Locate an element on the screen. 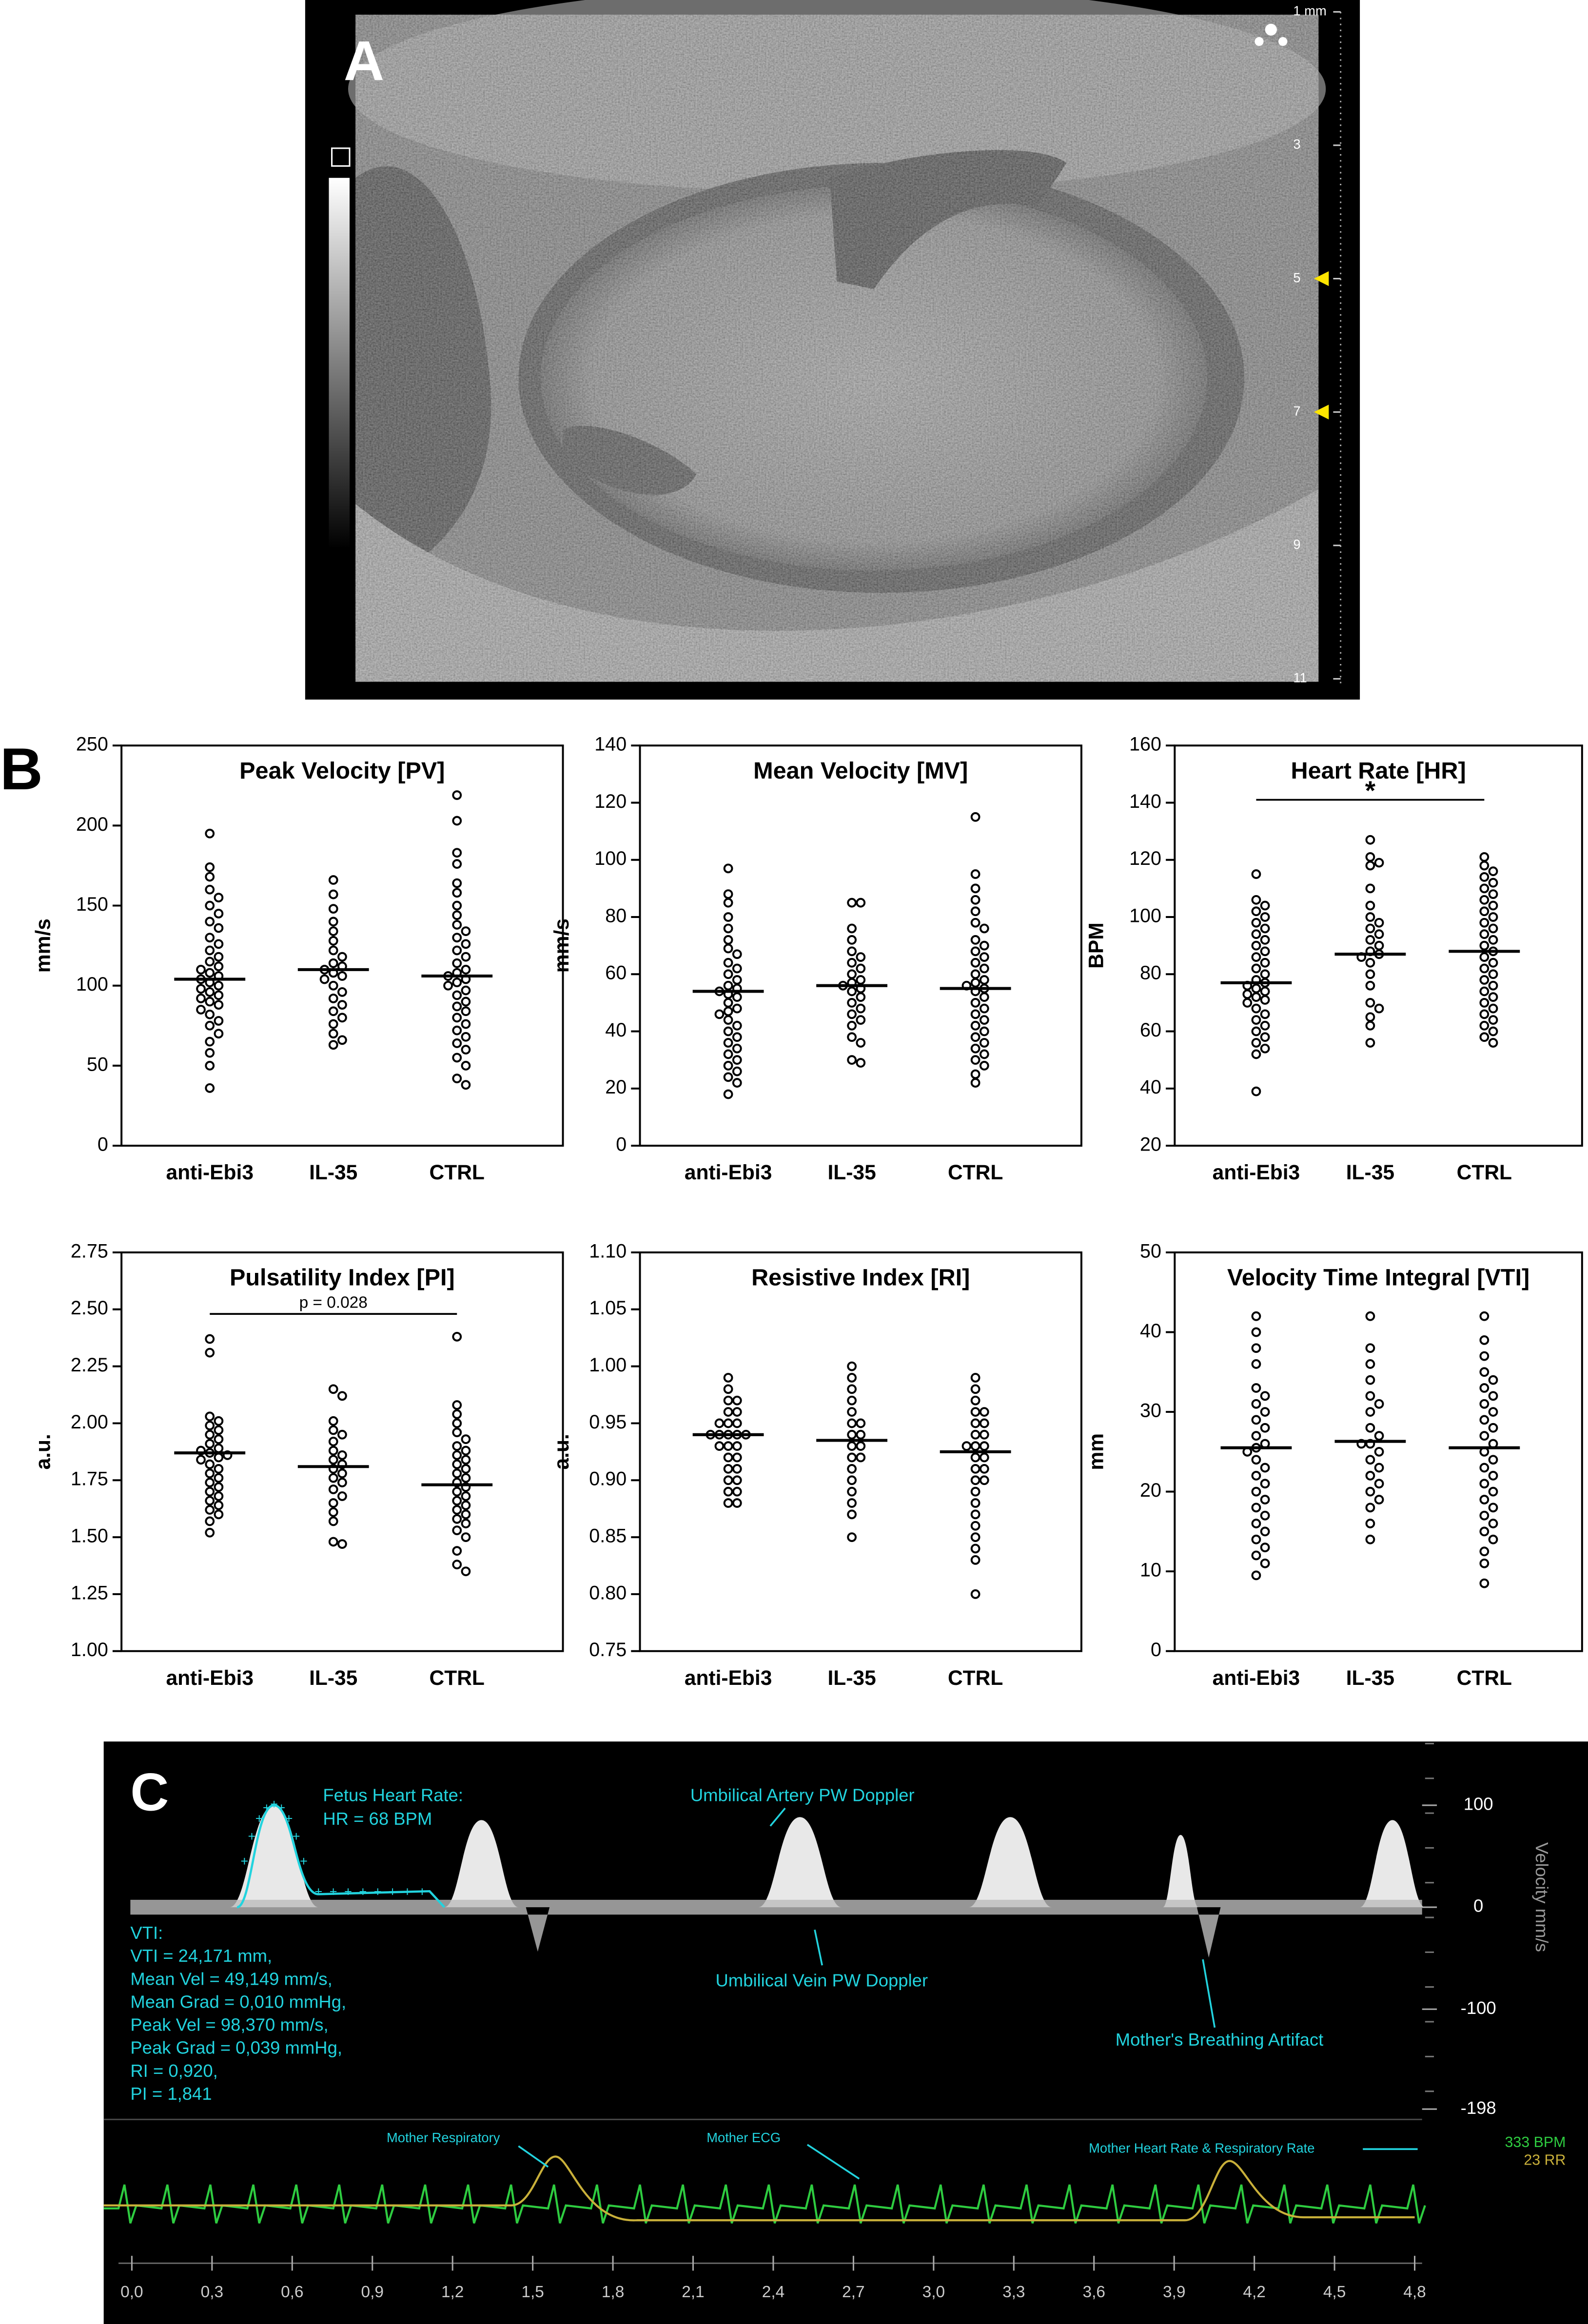 The image size is (1588, 2324). y-tick-label: 1.05 is located at coordinates (608, 1308).